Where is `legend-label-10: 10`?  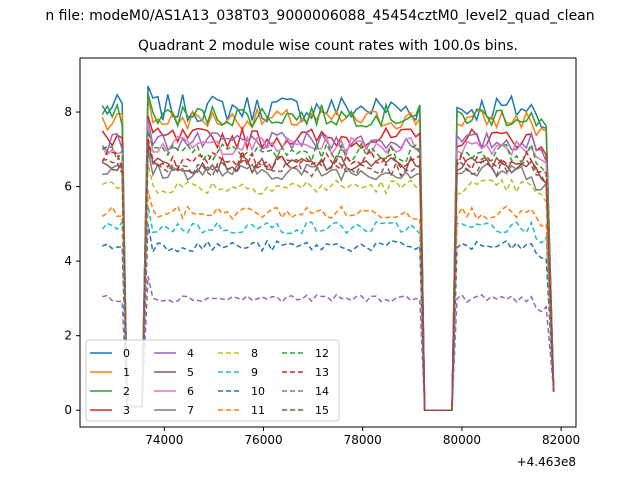 legend-label-10: 10 is located at coordinates (258, 391).